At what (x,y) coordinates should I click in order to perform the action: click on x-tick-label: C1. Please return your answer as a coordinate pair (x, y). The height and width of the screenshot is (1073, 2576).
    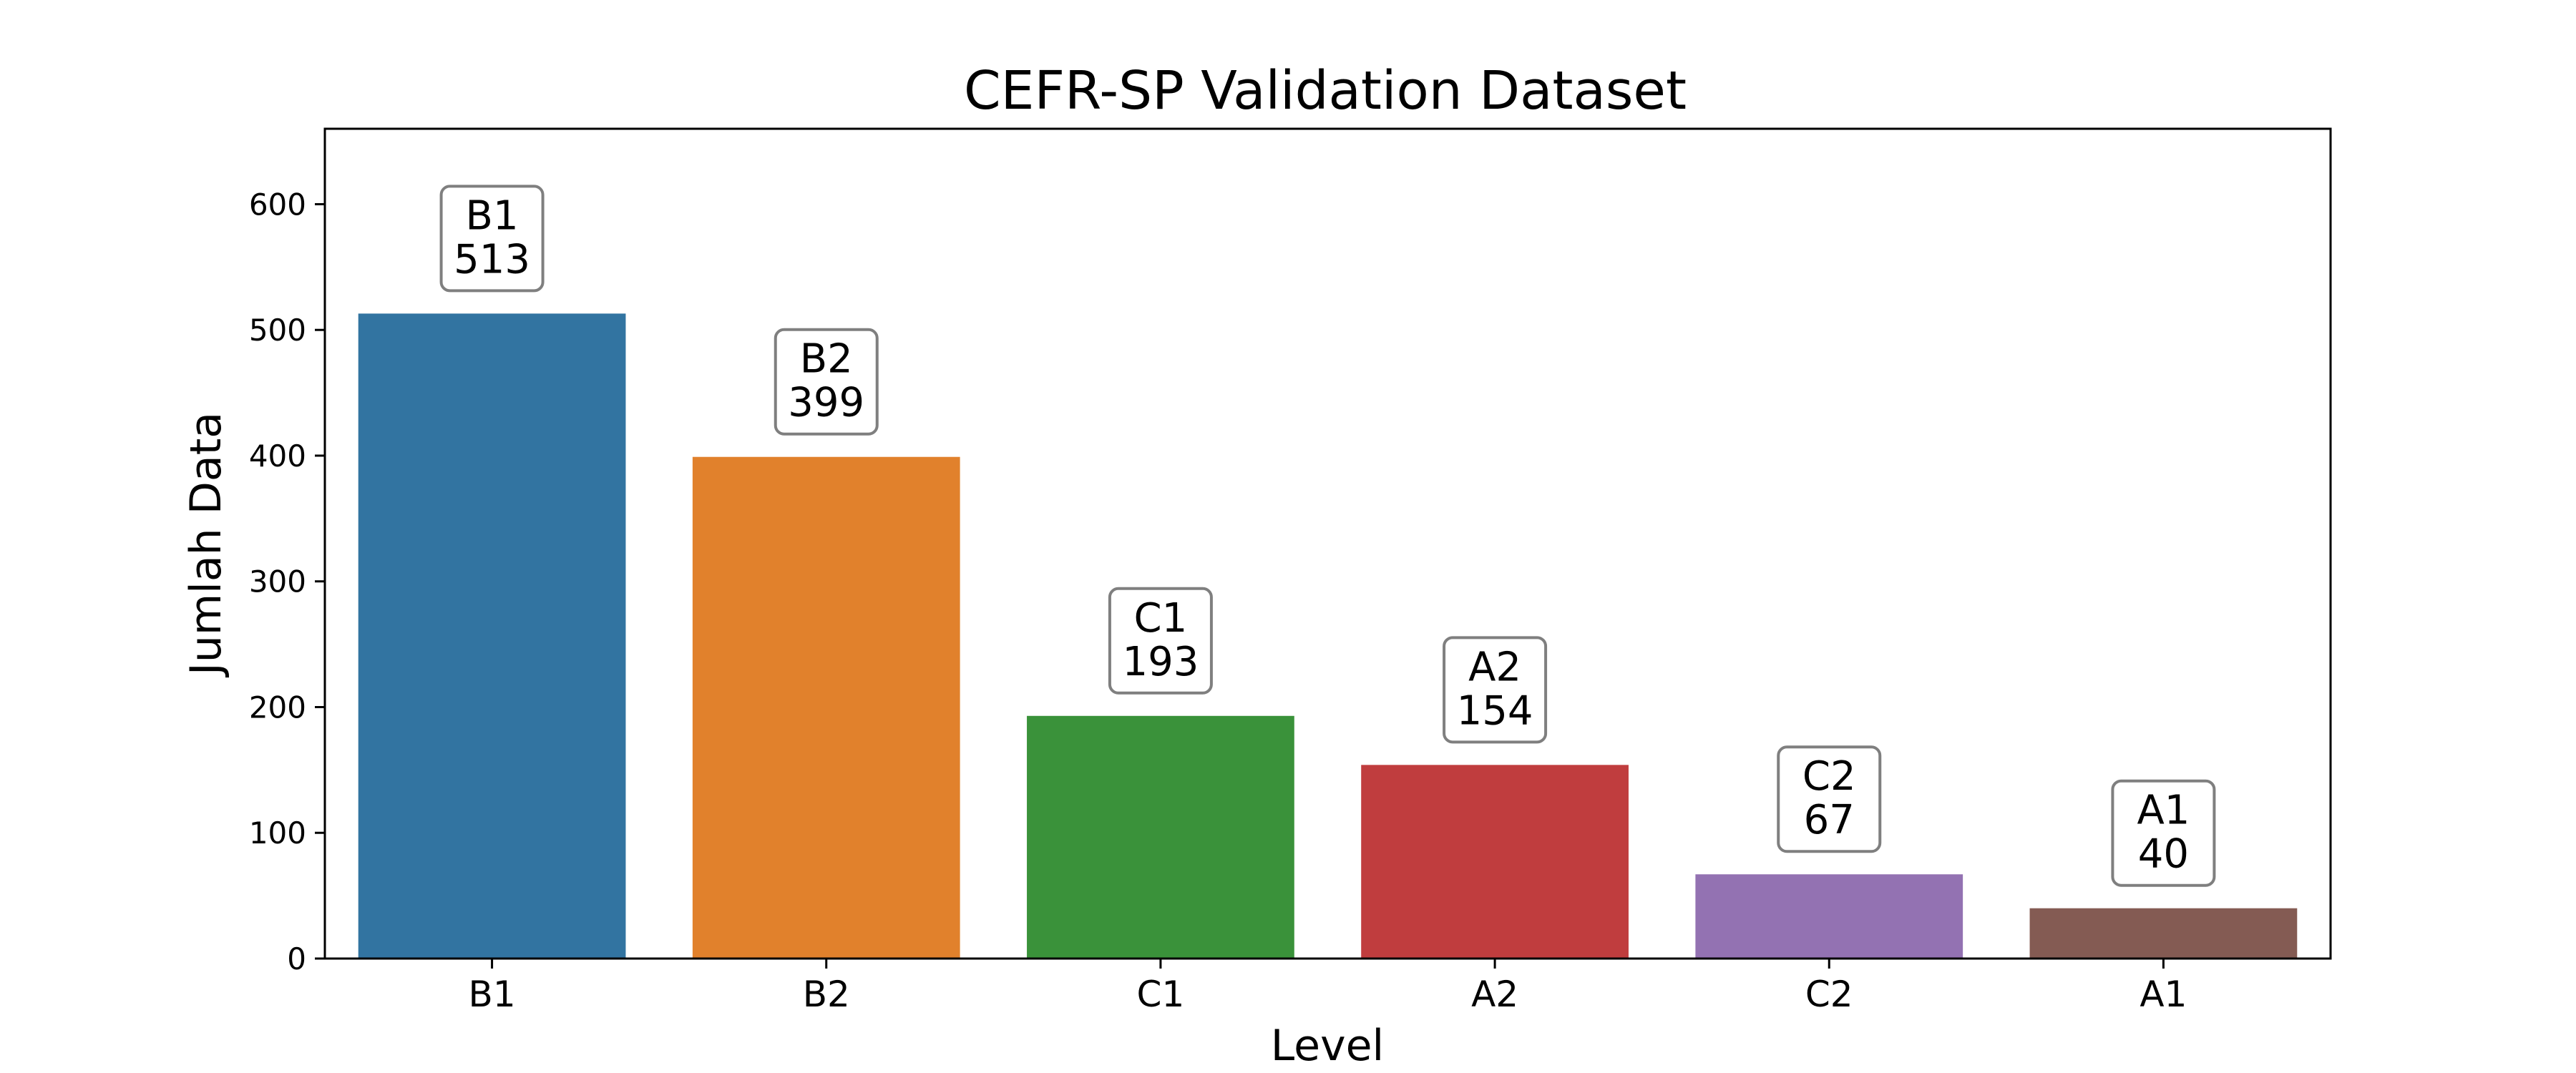
    Looking at the image, I should click on (1161, 994).